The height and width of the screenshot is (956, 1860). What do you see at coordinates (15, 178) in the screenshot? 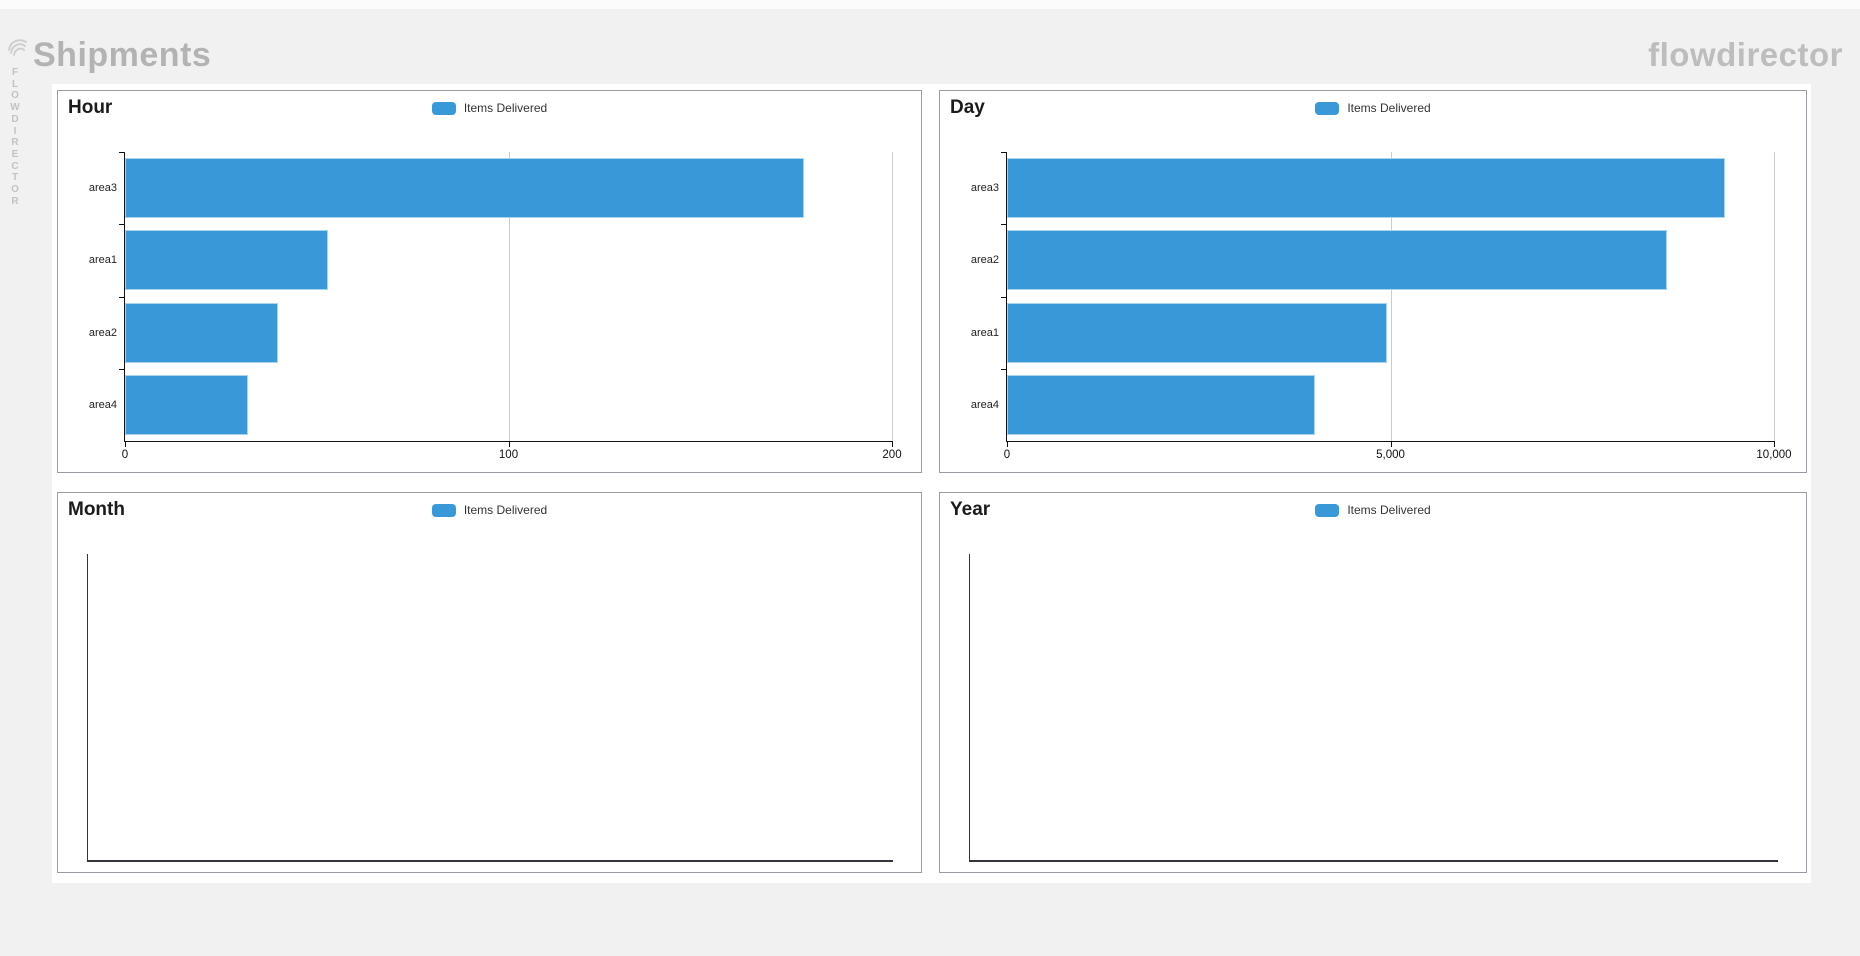
I see `sidebar-vertical-letter: T` at bounding box center [15, 178].